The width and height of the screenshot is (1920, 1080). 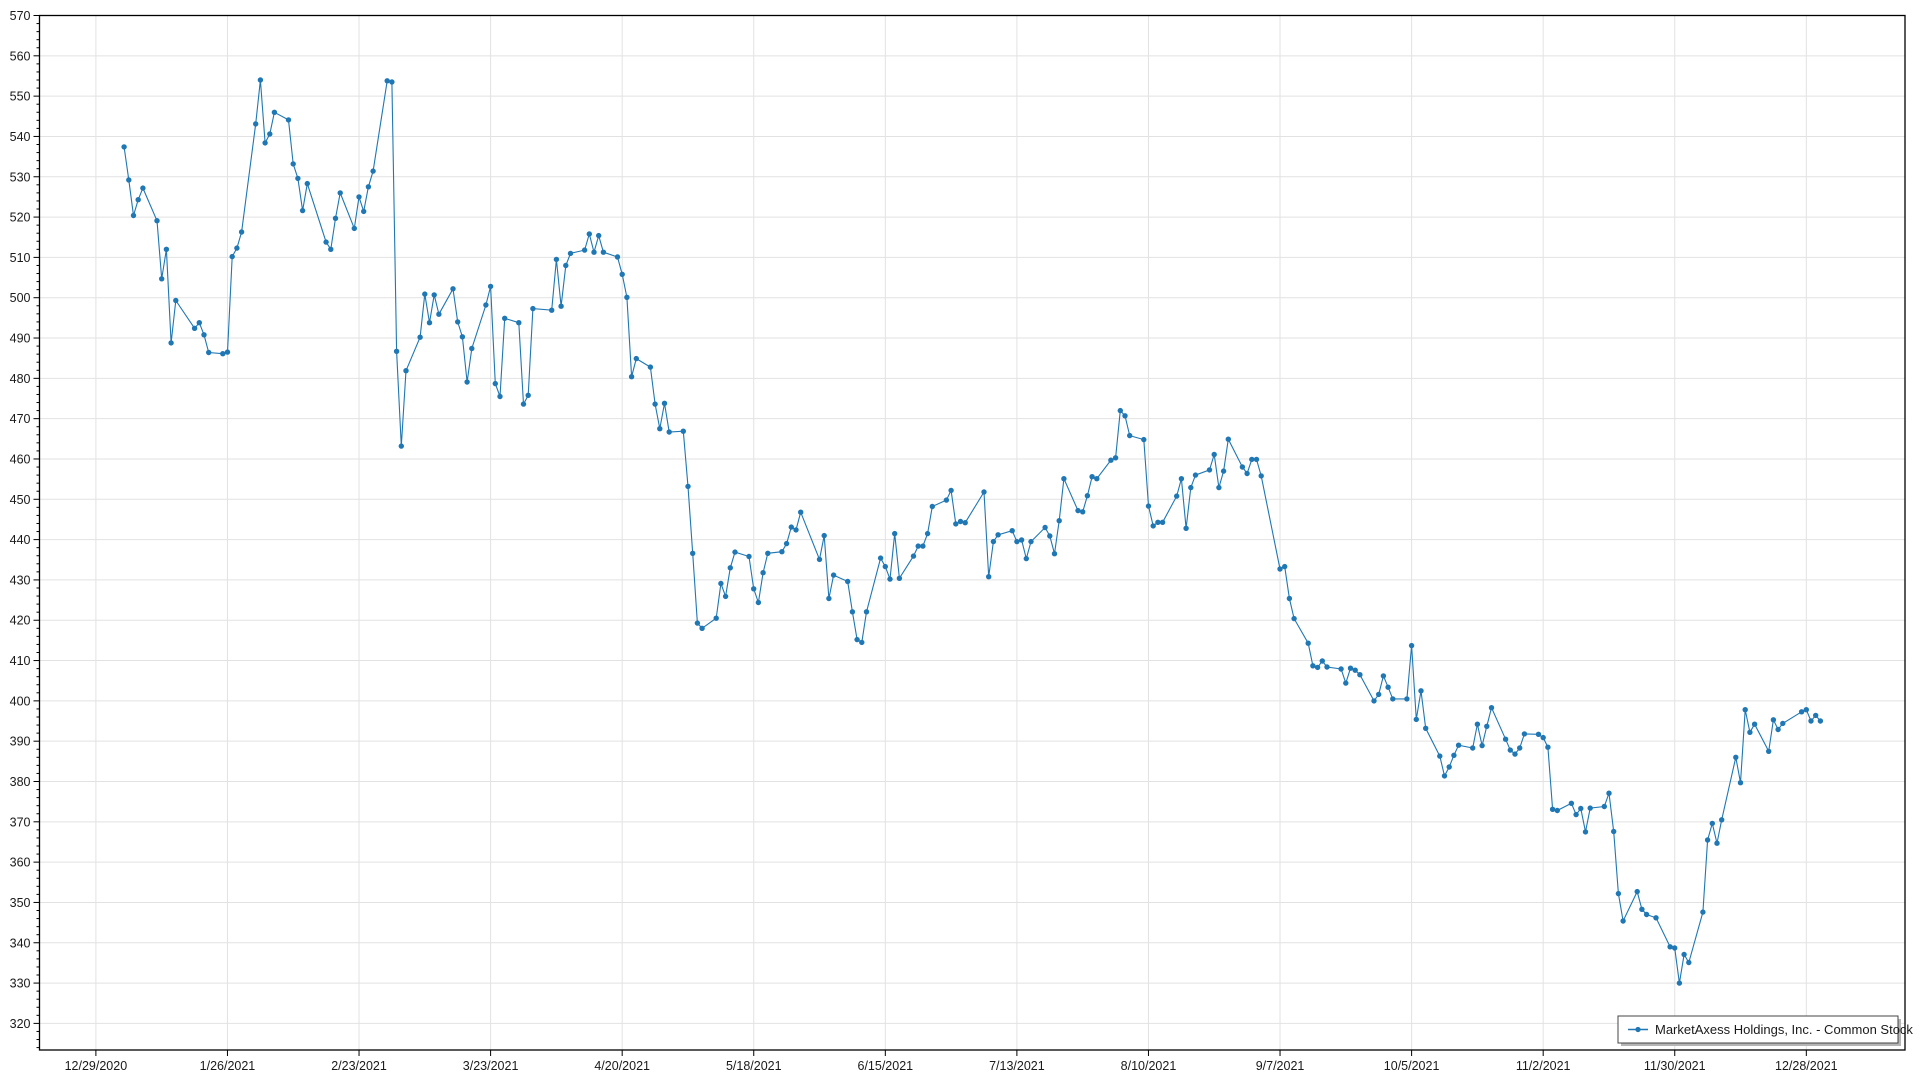 What do you see at coordinates (20, 661) in the screenshot?
I see `y-tick-label: 410` at bounding box center [20, 661].